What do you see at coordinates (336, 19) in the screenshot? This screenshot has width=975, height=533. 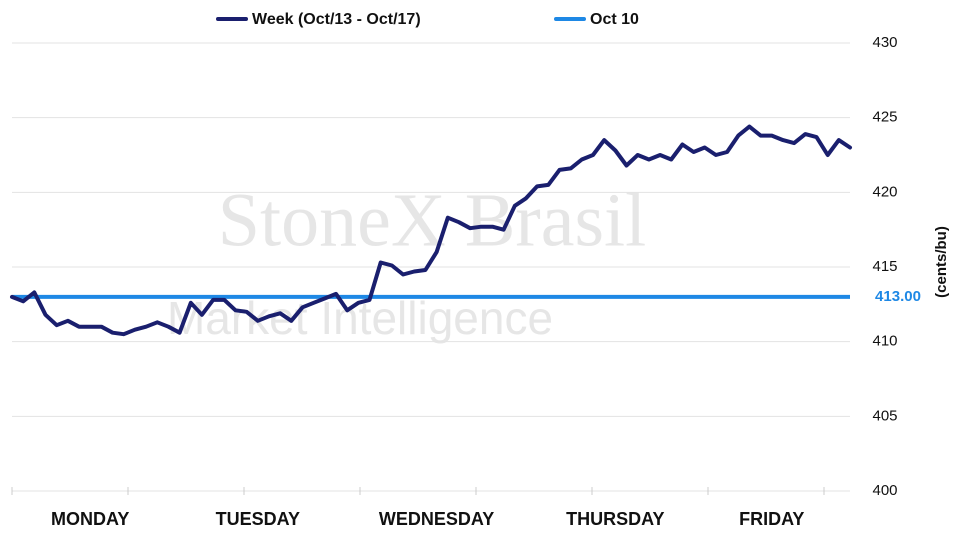 I see `legend-label: Week (Oct/13 - Oct/17)` at bounding box center [336, 19].